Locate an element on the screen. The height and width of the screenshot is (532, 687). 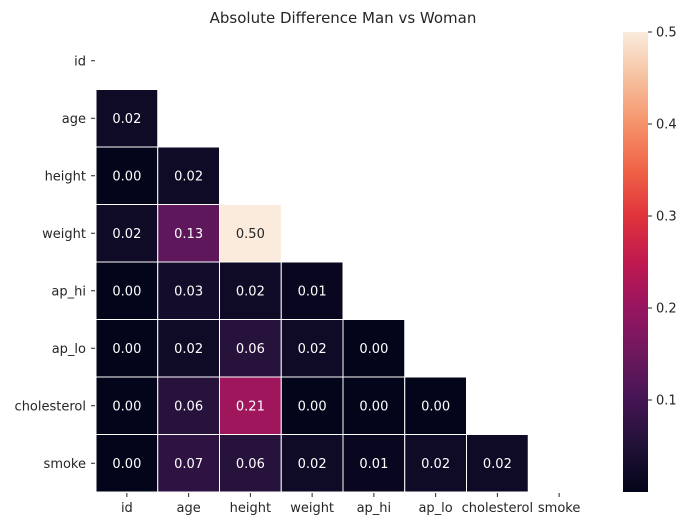
colorbar: 0.1 0.2 0.3 0.4 0.5 is located at coordinates (650, 259).